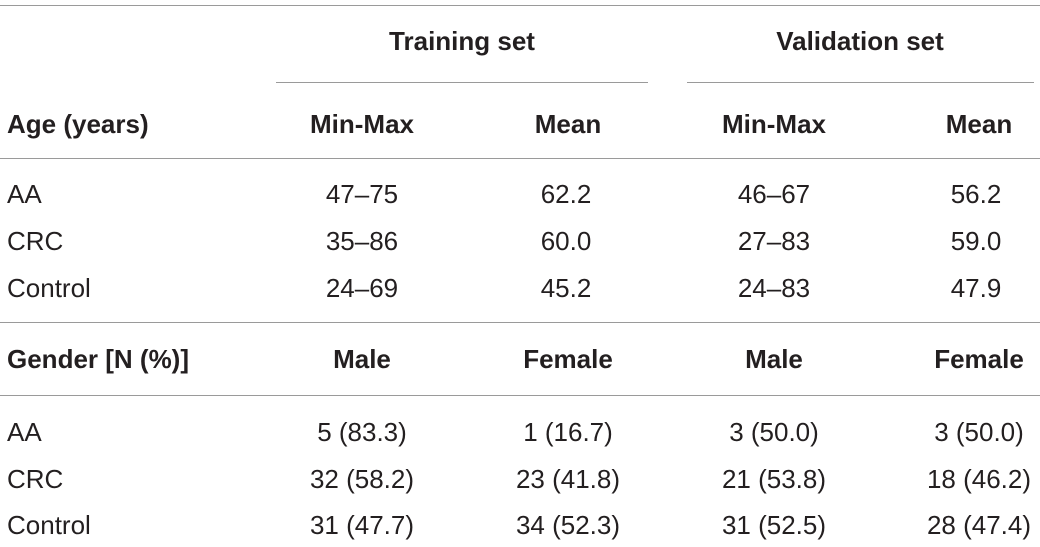 The height and width of the screenshot is (547, 1040). What do you see at coordinates (520, 158) in the screenshot?
I see `age-header-rule` at bounding box center [520, 158].